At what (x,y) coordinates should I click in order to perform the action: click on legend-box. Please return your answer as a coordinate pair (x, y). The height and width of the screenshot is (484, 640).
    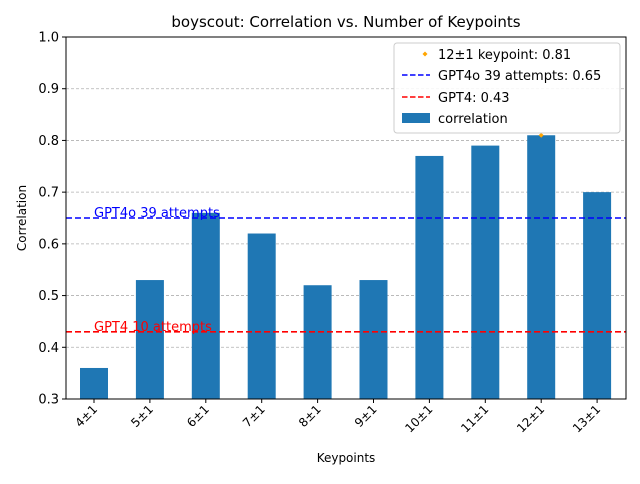
    Looking at the image, I should click on (507, 88).